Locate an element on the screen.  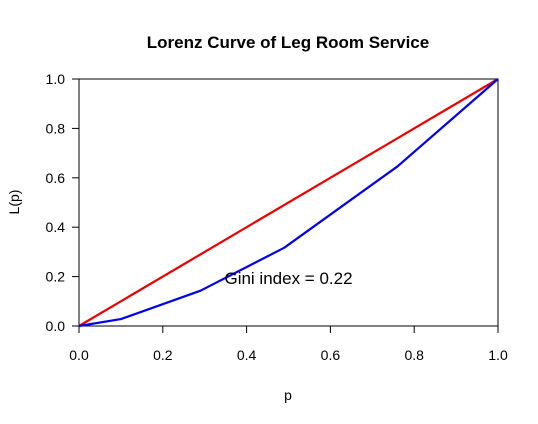
y-tick-label-3: 0.6 is located at coordinates (56, 178).